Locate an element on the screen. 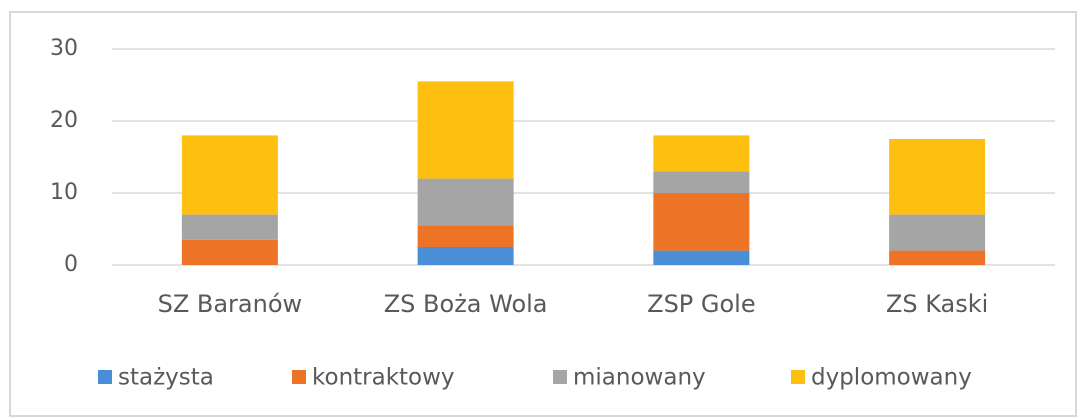 This screenshot has width=1088, height=419. legend-label: dyplomowany is located at coordinates (891, 378).